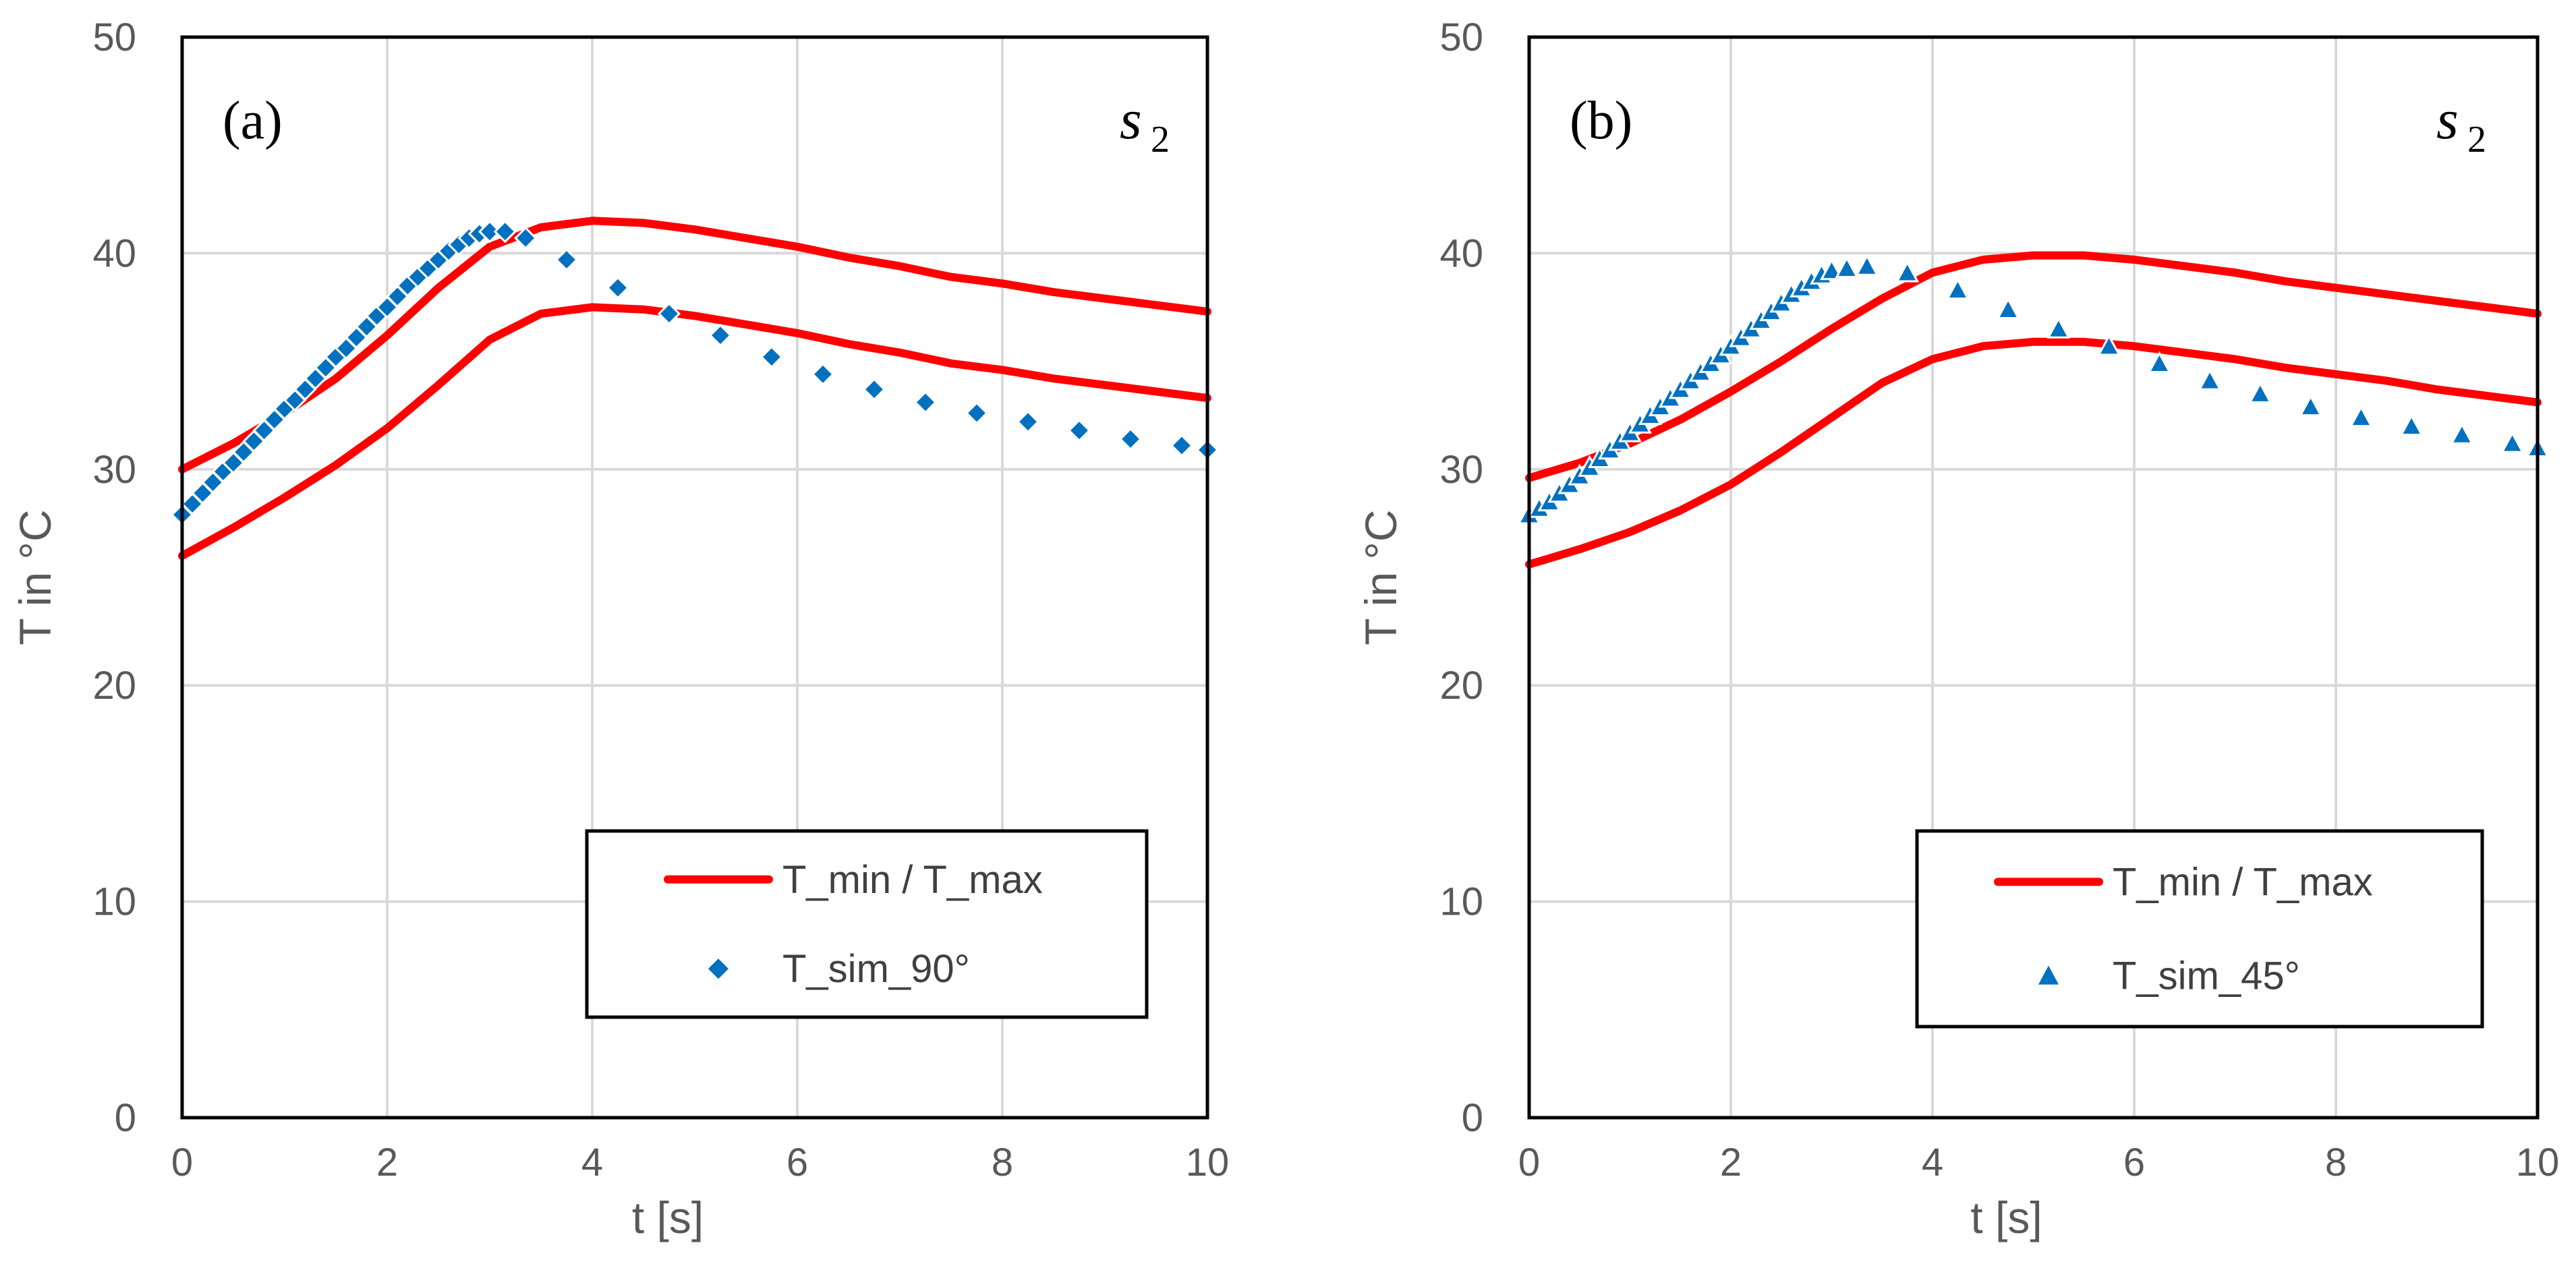  I want to click on legend-label-sim: T_sim_90°, so click(876, 969).